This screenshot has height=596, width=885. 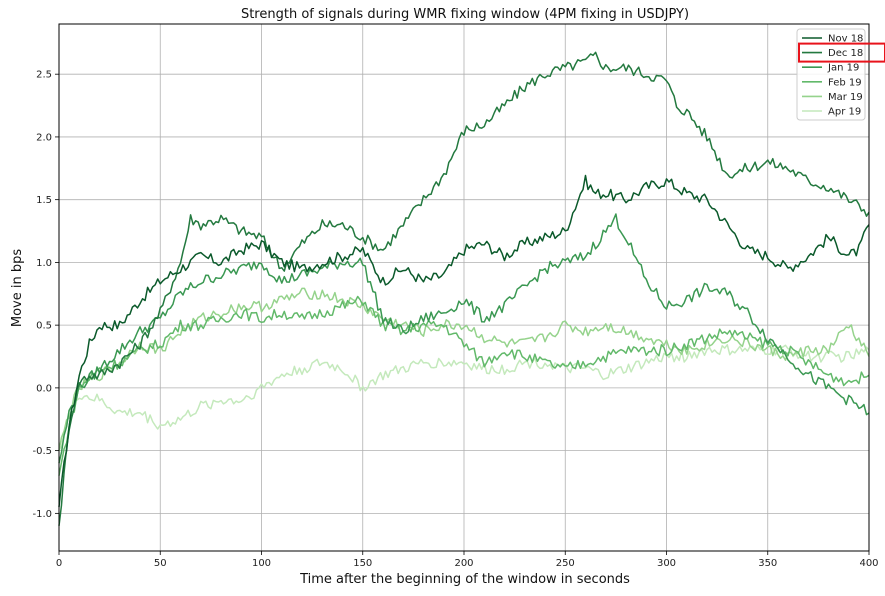 What do you see at coordinates (17, 288) in the screenshot?
I see `y-axis-title: Move in bps` at bounding box center [17, 288].